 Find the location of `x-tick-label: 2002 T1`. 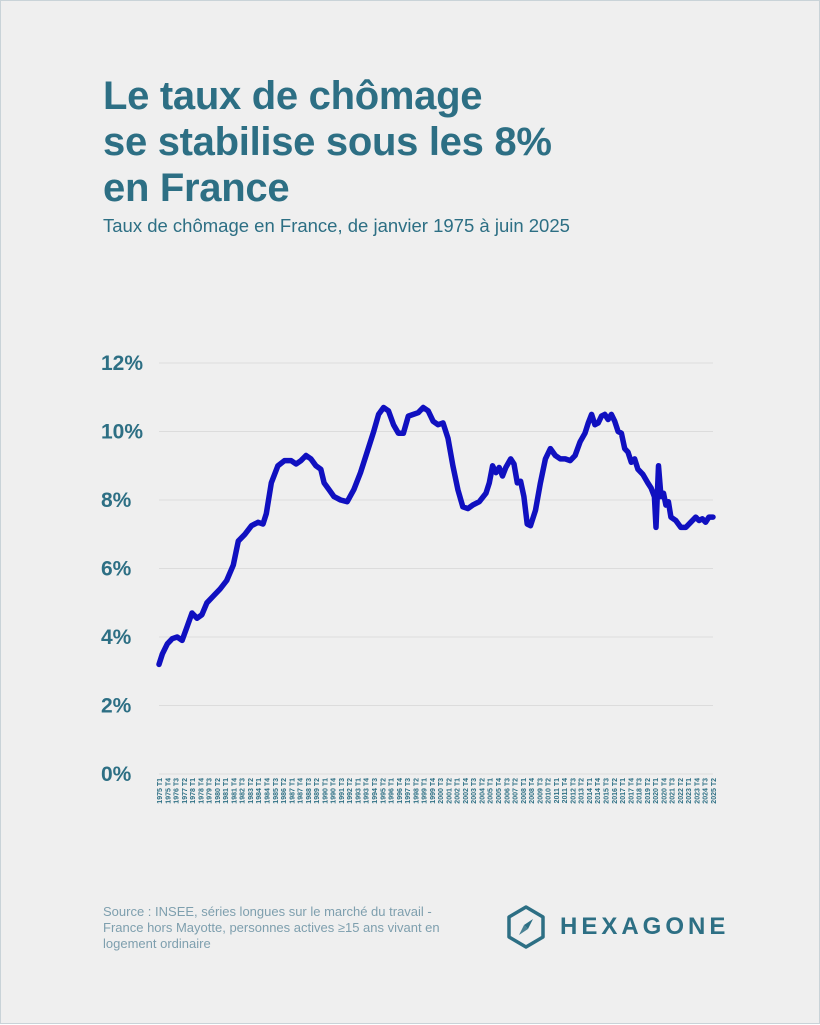

x-tick-label: 2002 T1 is located at coordinates (458, 791).